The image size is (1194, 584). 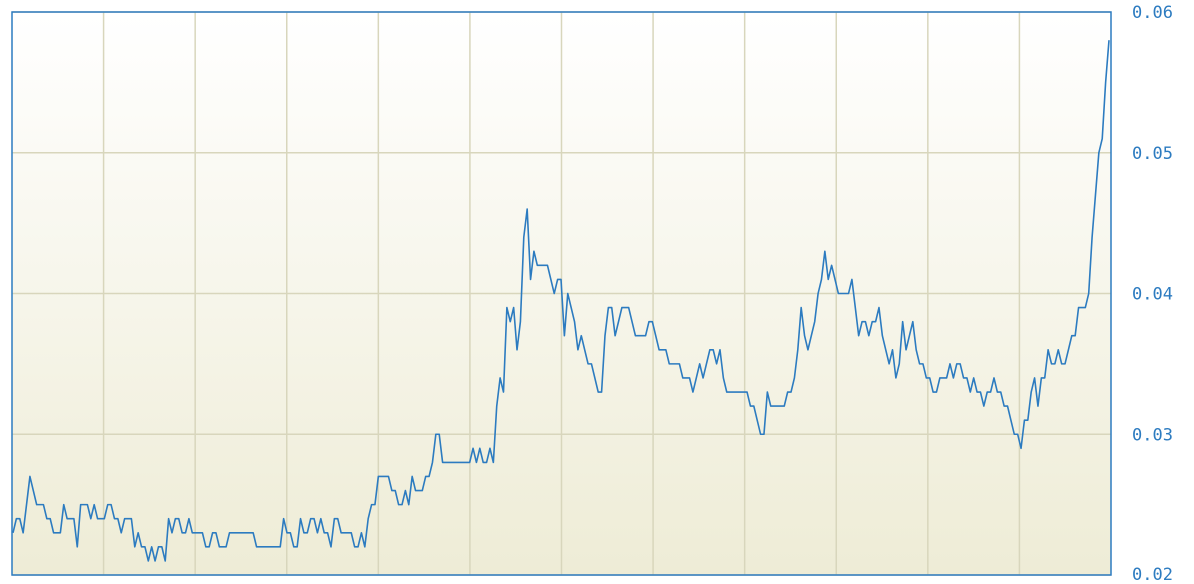 What do you see at coordinates (1152, 574) in the screenshot?
I see `y-tick-label: 0.02` at bounding box center [1152, 574].